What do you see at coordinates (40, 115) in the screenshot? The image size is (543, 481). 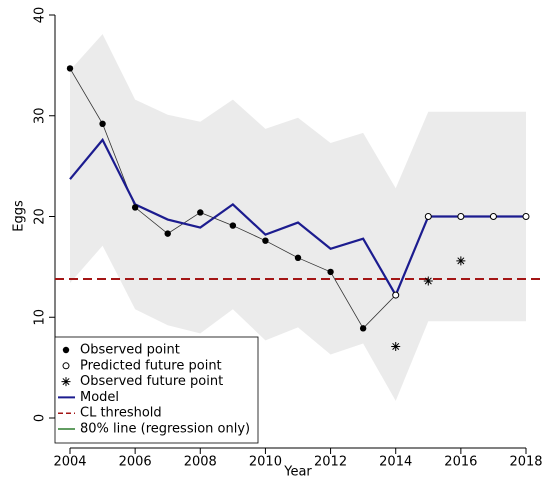 I see `y-tick-label: 30` at bounding box center [40, 115].